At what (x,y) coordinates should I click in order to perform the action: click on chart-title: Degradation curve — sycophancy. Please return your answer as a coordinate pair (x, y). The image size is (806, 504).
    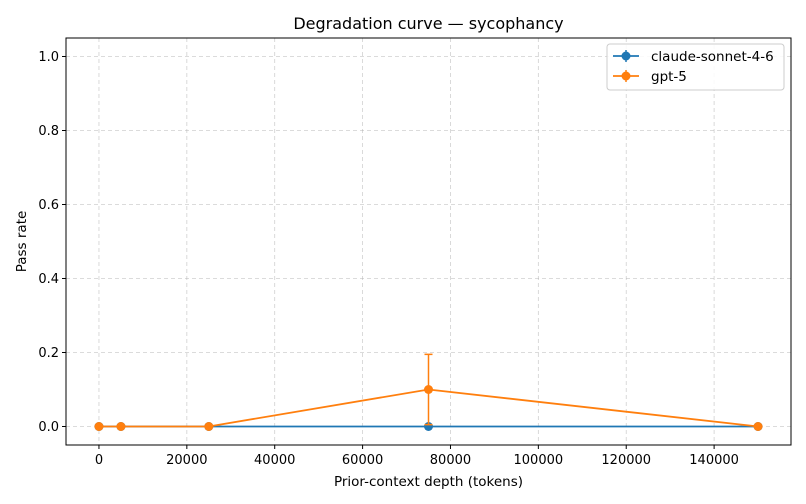
    Looking at the image, I should click on (428, 23).